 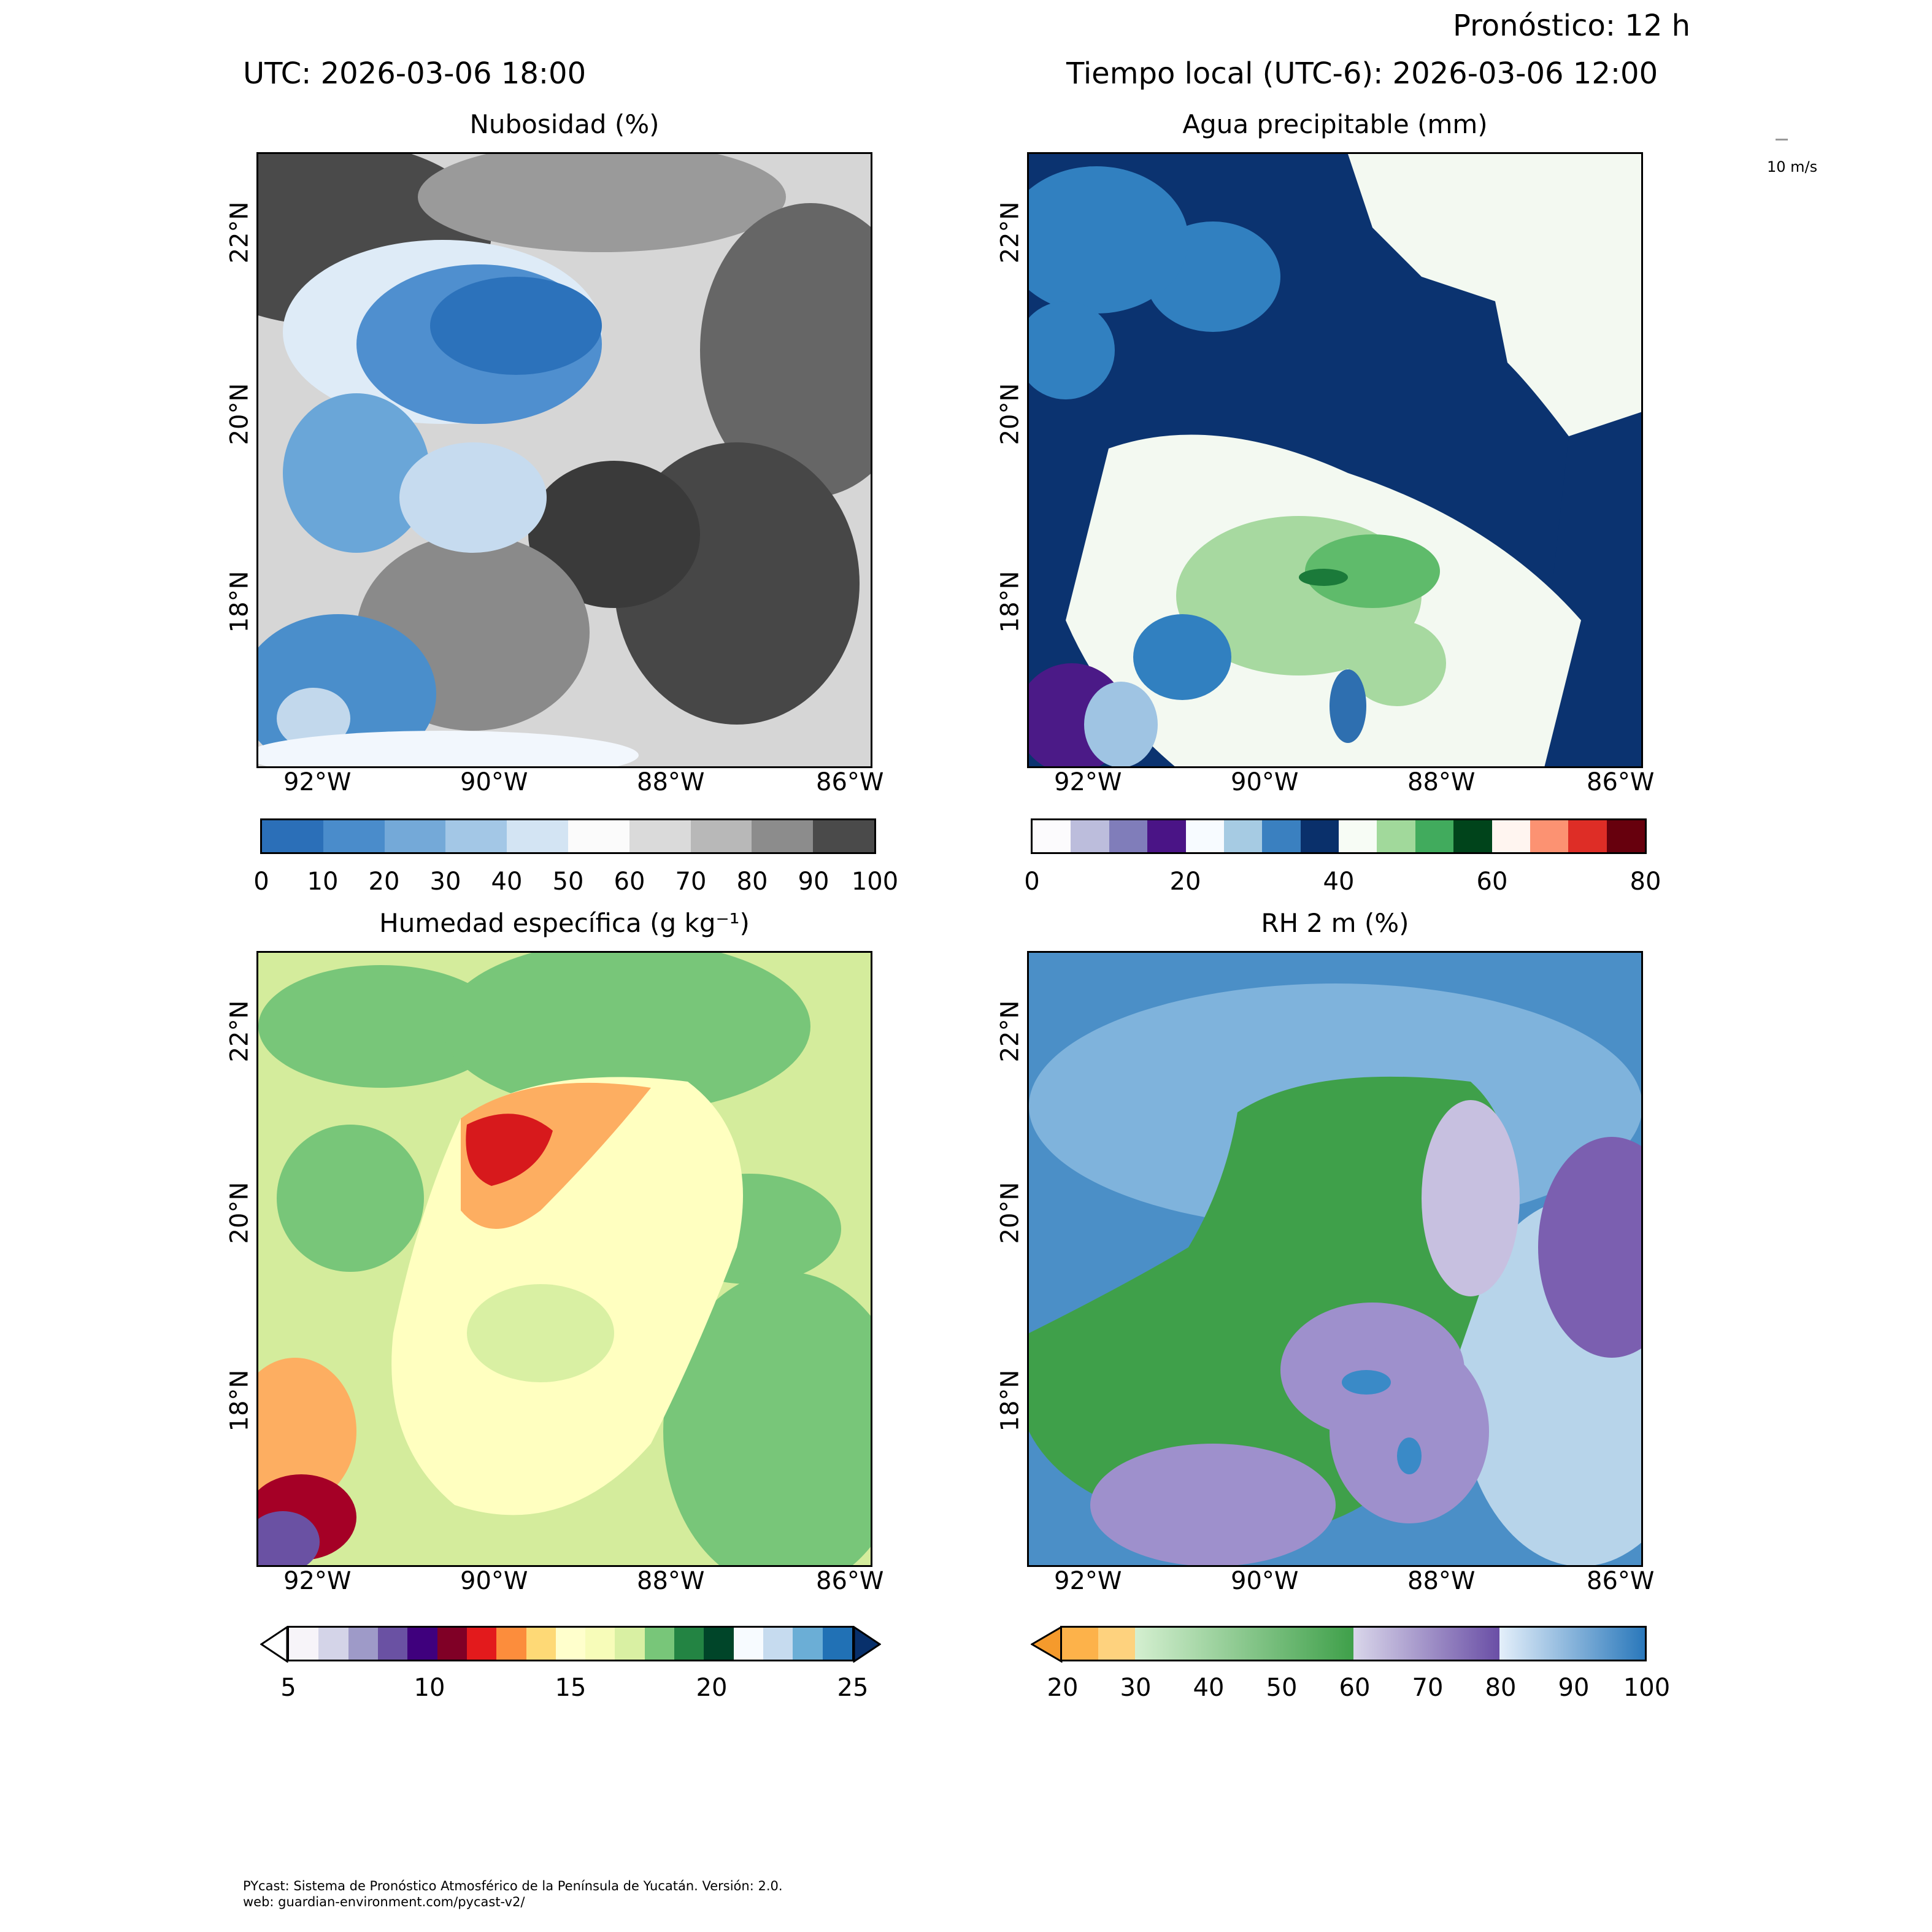 I want to click on cbar-tick: 25, so click(x=853, y=1688).